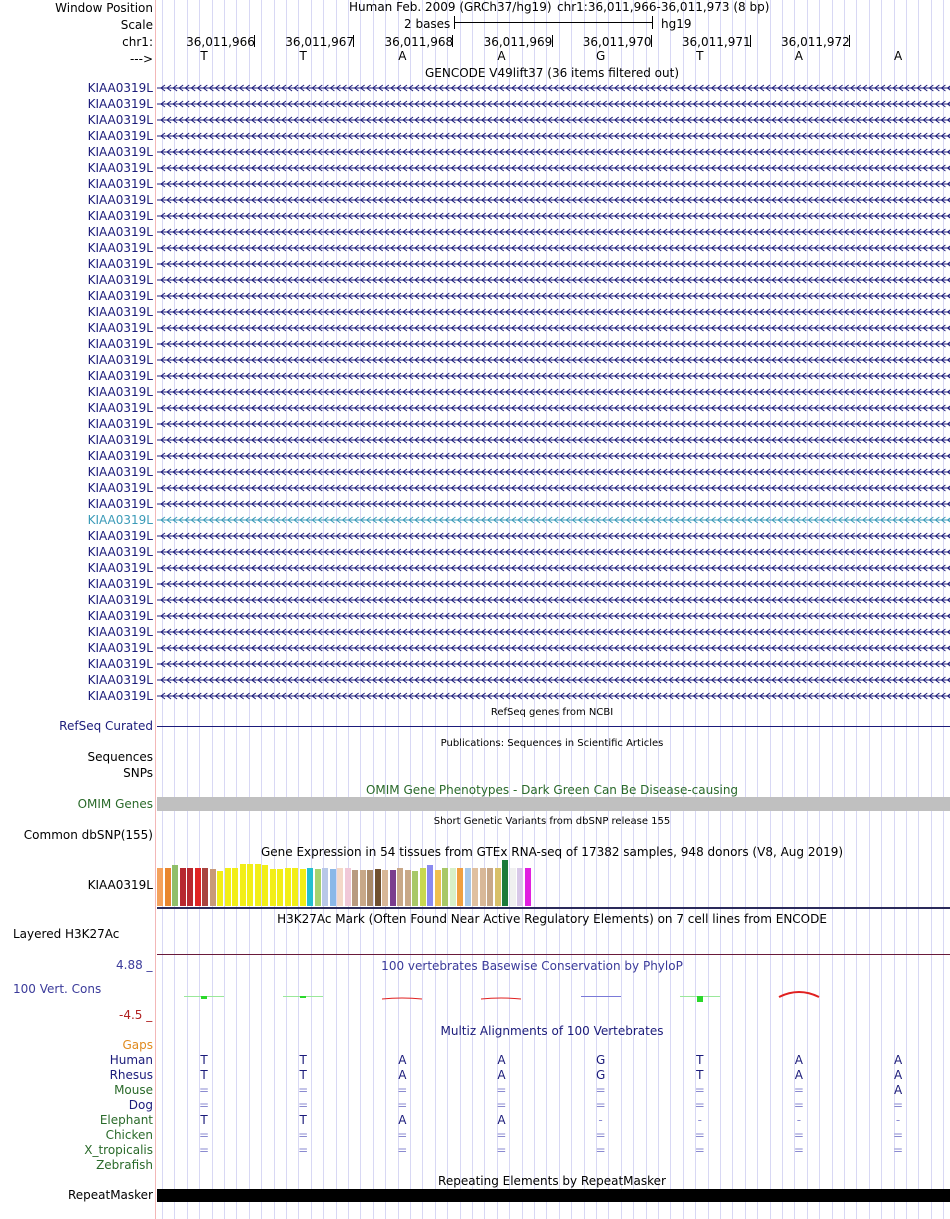  What do you see at coordinates (106, 726) in the screenshot?
I see `refseq-label: RefSeq Curated` at bounding box center [106, 726].